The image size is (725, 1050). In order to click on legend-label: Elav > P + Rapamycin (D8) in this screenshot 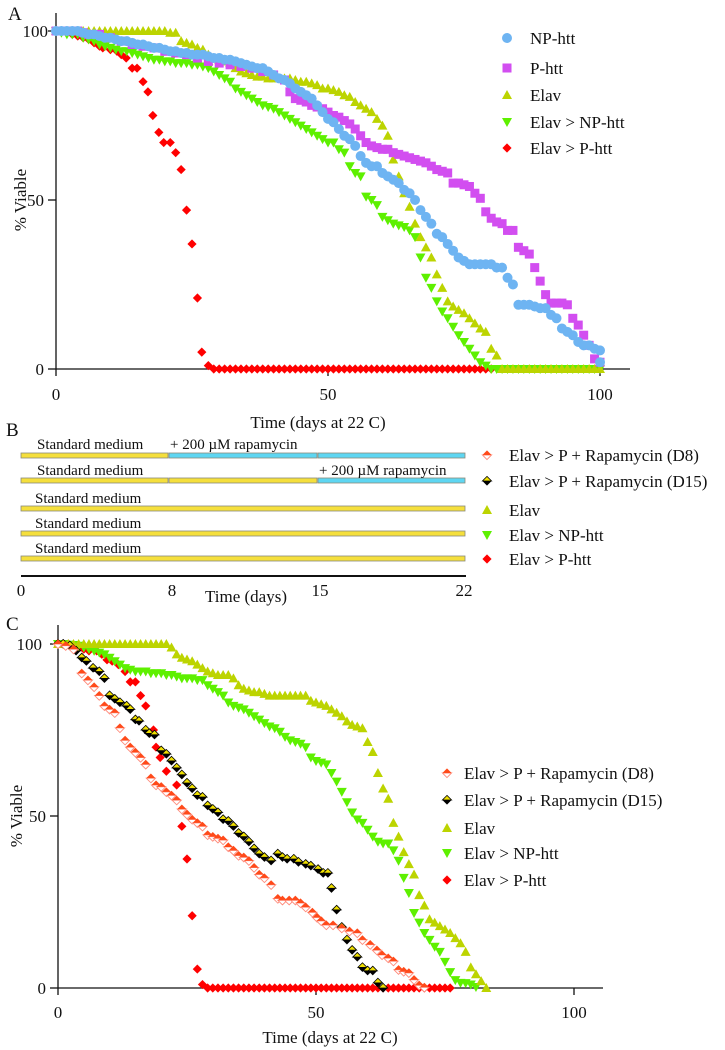, I will do `click(559, 773)`.